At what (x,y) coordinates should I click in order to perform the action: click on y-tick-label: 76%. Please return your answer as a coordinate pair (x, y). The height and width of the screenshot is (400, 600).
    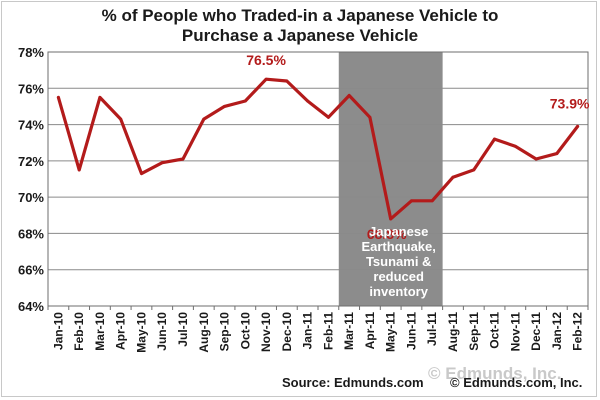
    Looking at the image, I should click on (31, 88).